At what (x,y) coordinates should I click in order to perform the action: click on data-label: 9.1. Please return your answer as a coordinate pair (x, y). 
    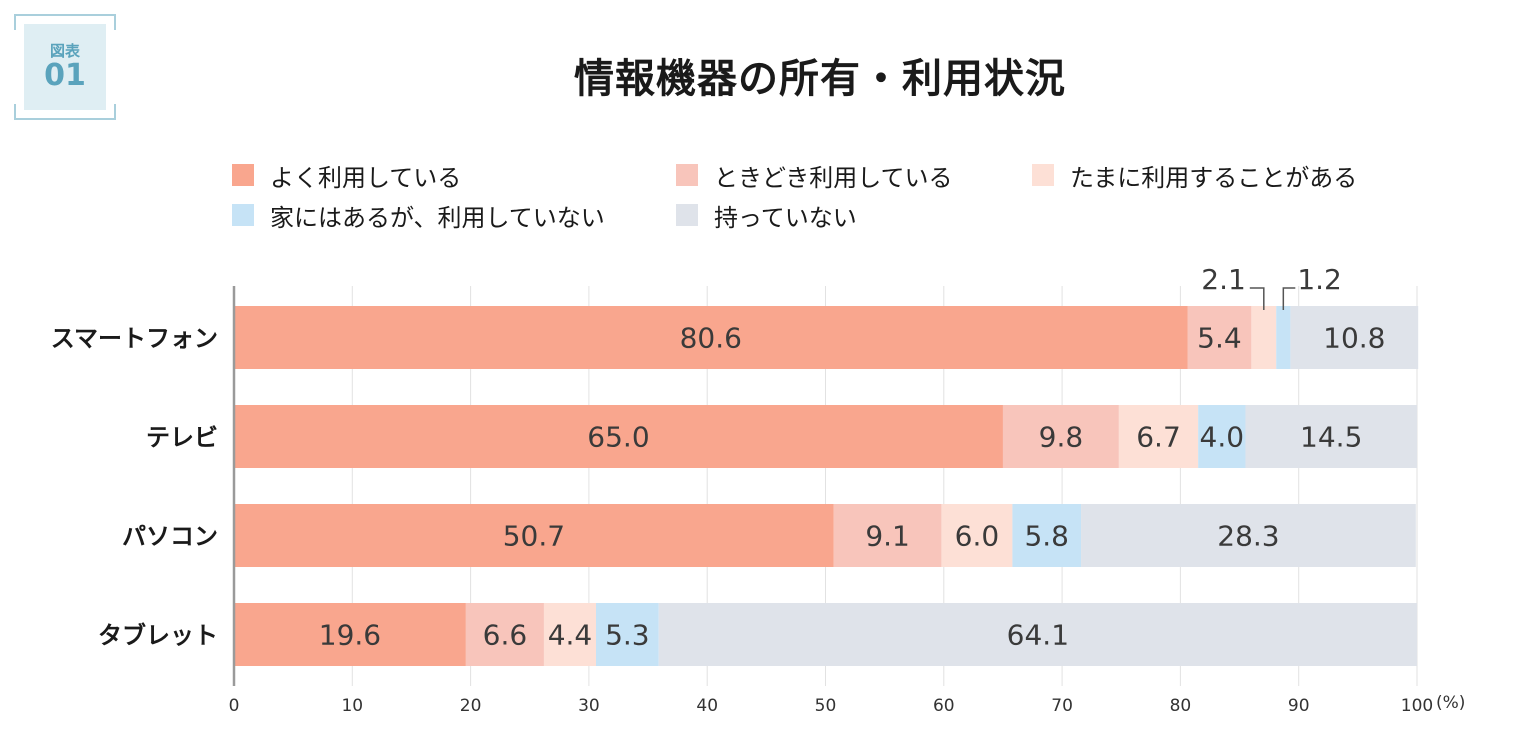
    Looking at the image, I should click on (887, 536).